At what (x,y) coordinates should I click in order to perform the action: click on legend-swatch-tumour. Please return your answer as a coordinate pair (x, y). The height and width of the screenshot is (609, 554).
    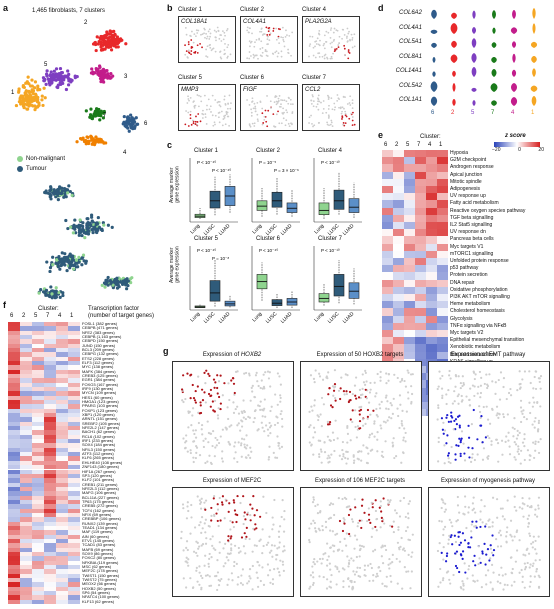
    Looking at the image, I should click on (20, 169).